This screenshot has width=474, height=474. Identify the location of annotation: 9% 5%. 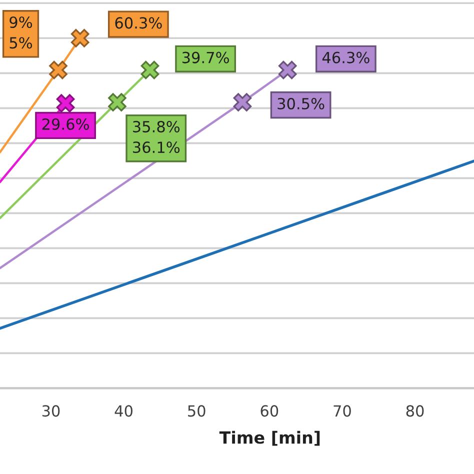
(21, 32).